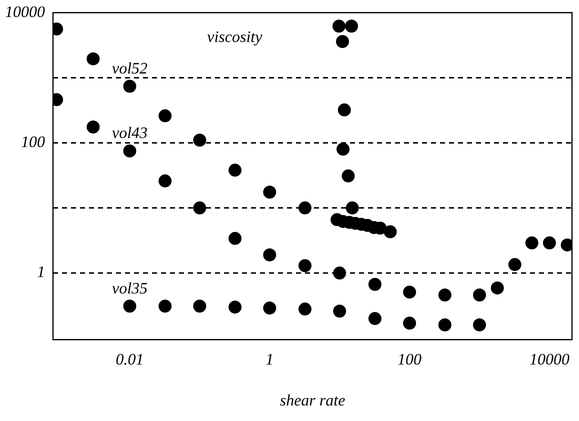  I want to click on series-label: vol52, so click(130, 69).